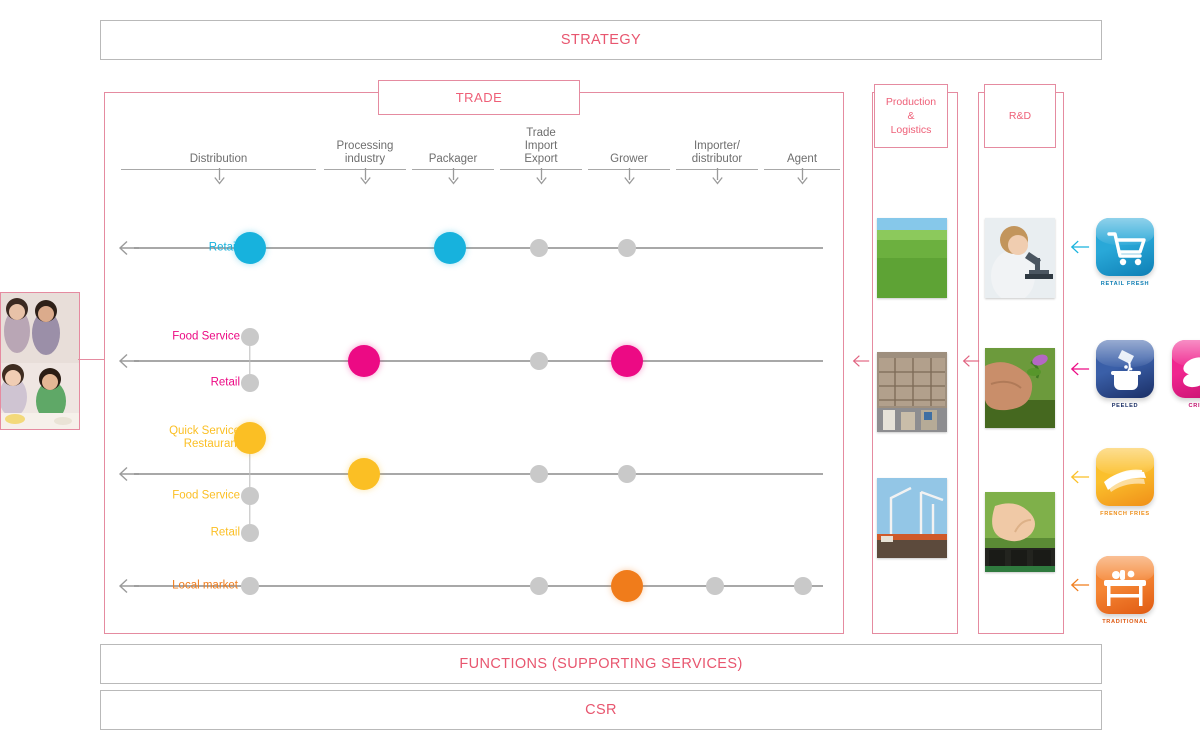 This screenshot has height=743, width=1200. I want to click on market-stall-icon, so click(1125, 585).